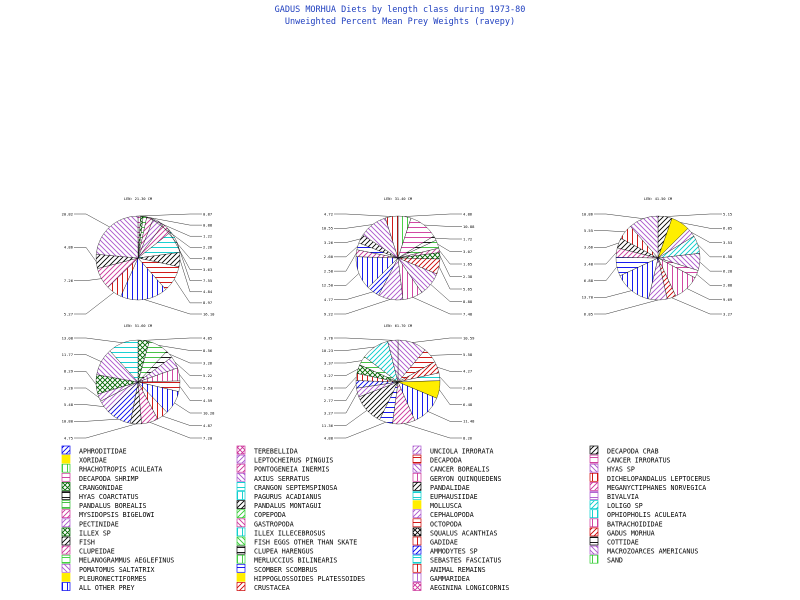 This screenshot has height=600, width=800. What do you see at coordinates (464, 533) in the screenshot?
I see `legend-label: SQUALUS ACANTHIAS` at bounding box center [464, 533].